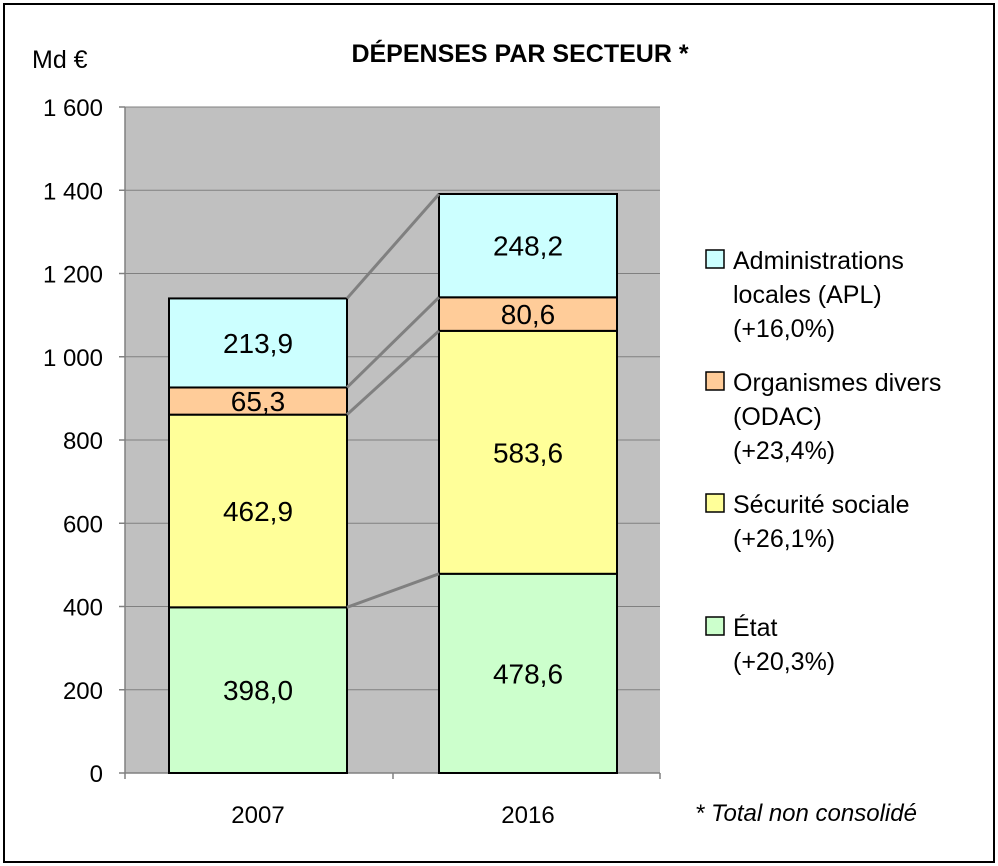 Image resolution: width=998 pixels, height=866 pixels. What do you see at coordinates (73, 191) in the screenshot?
I see `y-tick-label: 1 400` at bounding box center [73, 191].